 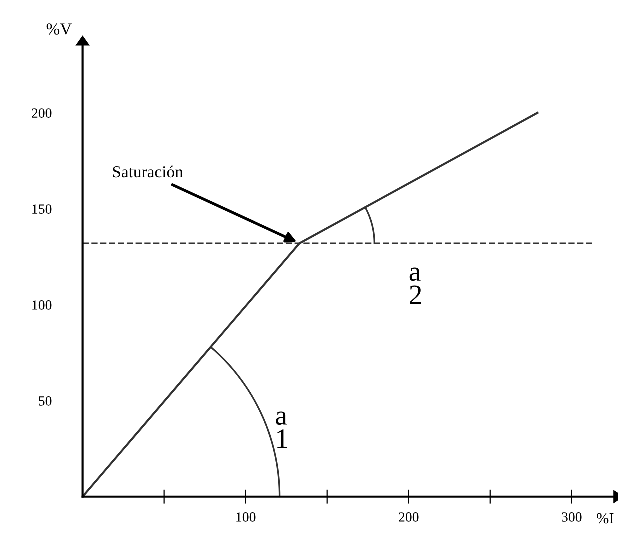 What do you see at coordinates (246, 517) in the screenshot?
I see `x-tick-label: 100` at bounding box center [246, 517].